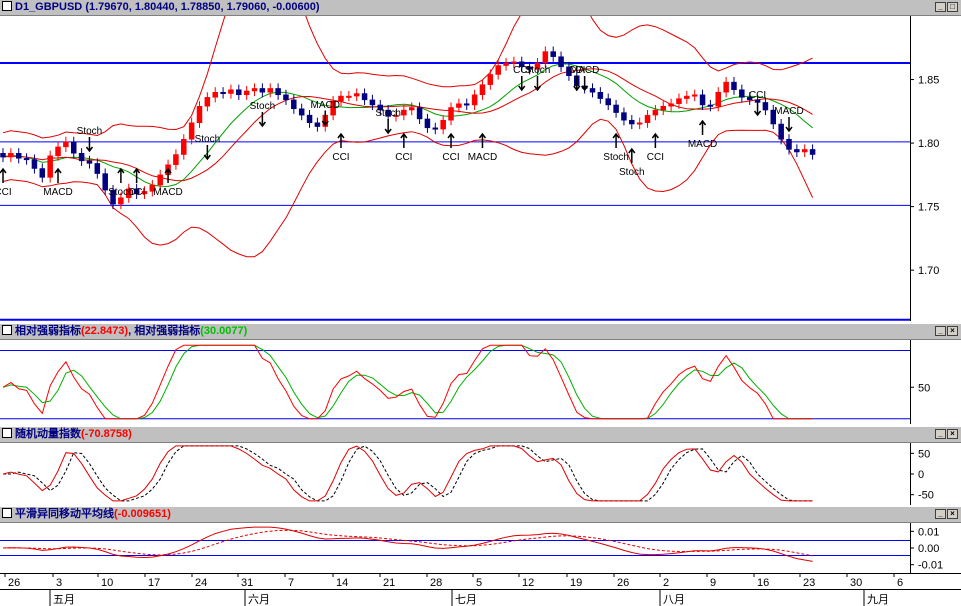 This screenshot has height=606, width=961. What do you see at coordinates (167, 331) in the screenshot?
I see `rsi-title-2: 相对强弱指标` at bounding box center [167, 331].